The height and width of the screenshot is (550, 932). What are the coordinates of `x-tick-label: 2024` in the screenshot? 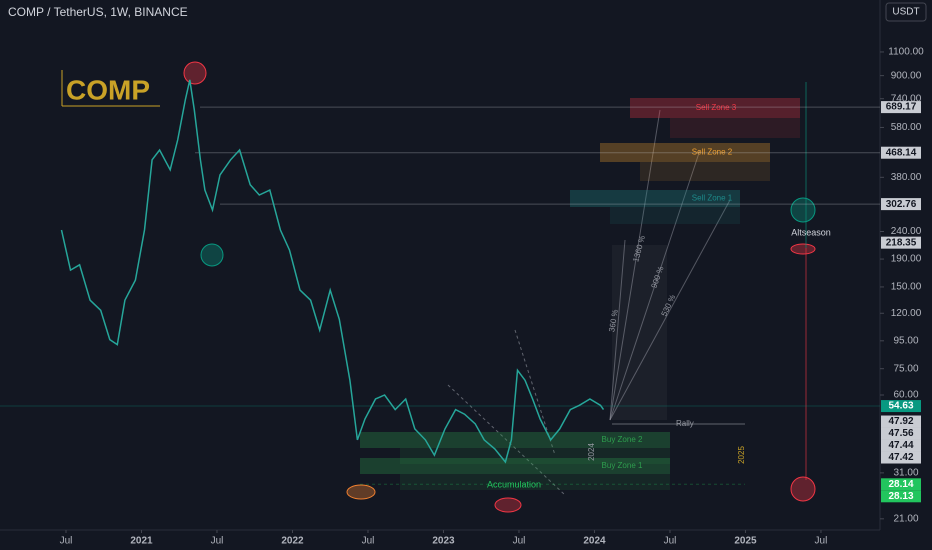 It's located at (594, 541).